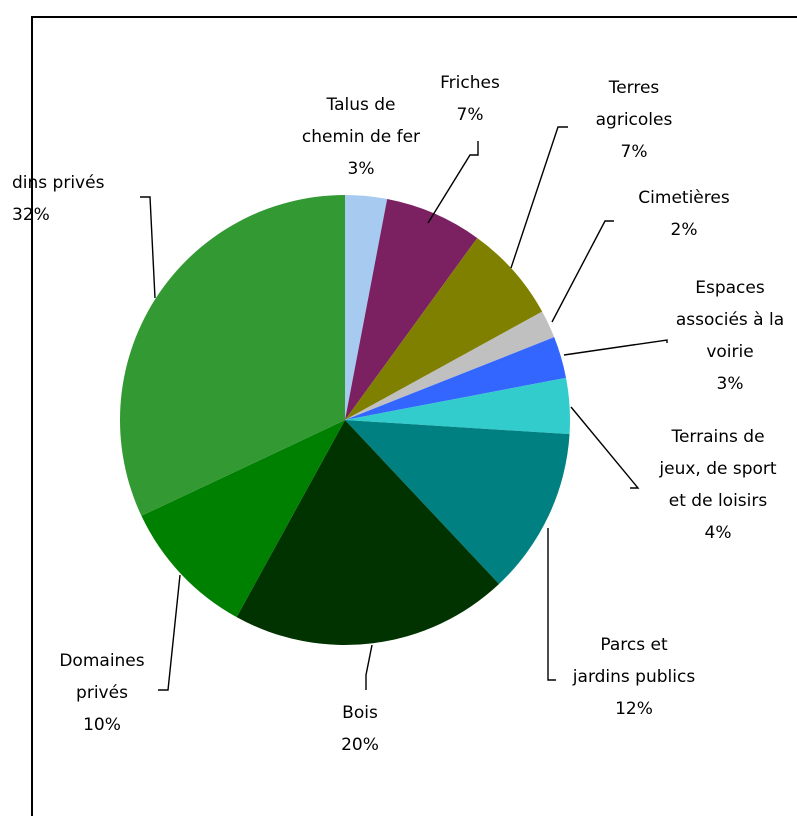 The image size is (797, 816). Describe the element at coordinates (730, 336) in the screenshot. I see `slice-label: Espaces associés à la voirie 3%` at that location.